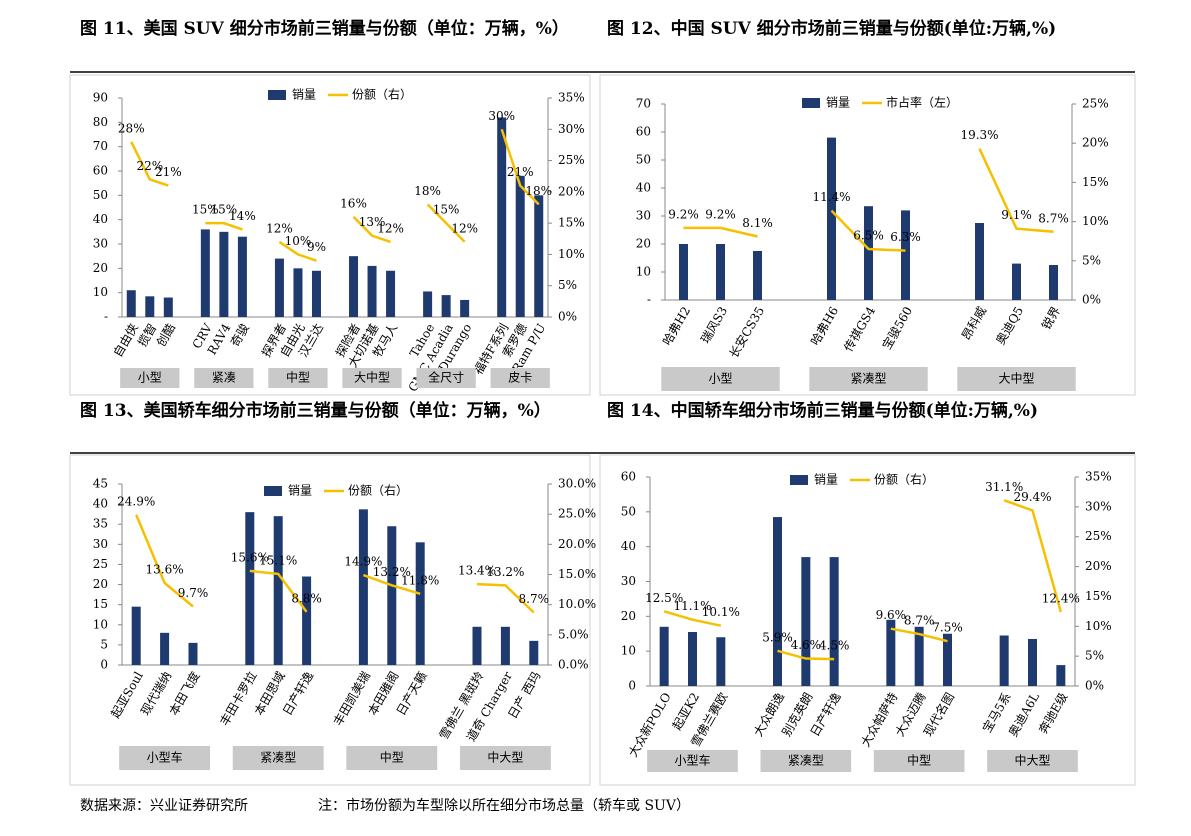 This screenshot has height=836, width=1191. Describe the element at coordinates (692, 760) in the screenshot. I see `group-label: 小型车` at that location.